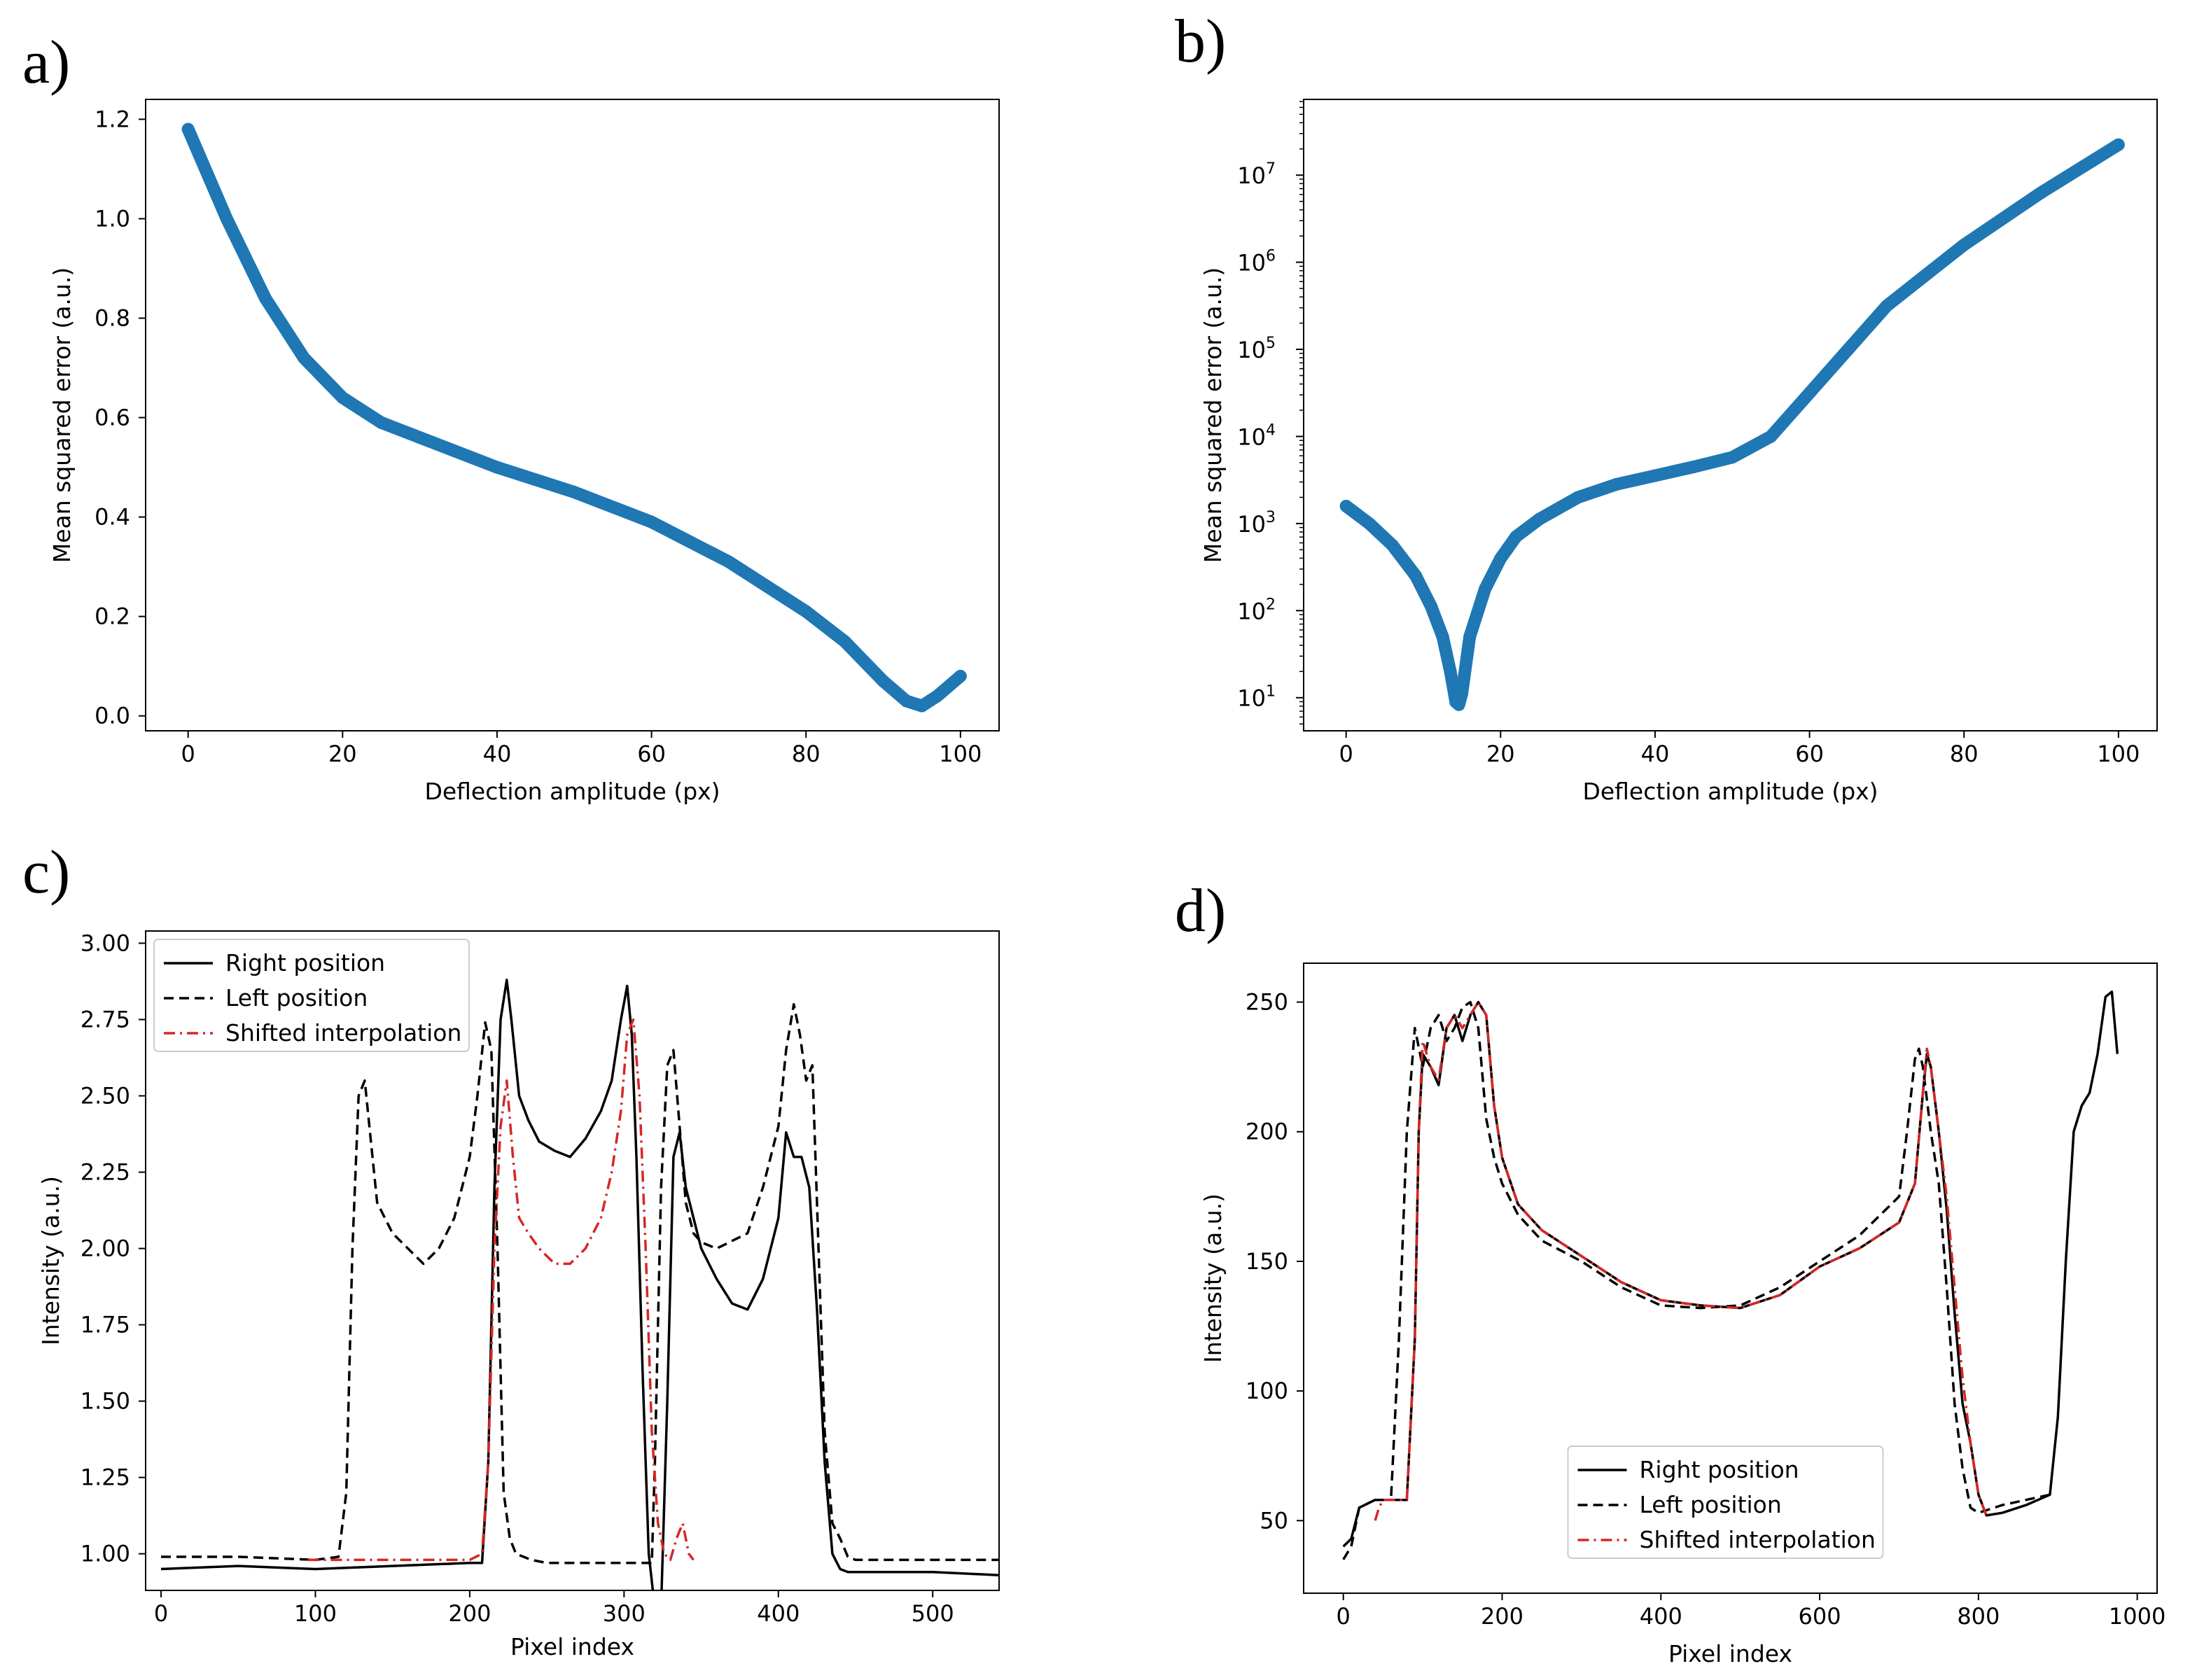 The image size is (2190, 1680). What do you see at coordinates (296, 997) in the screenshot?
I see `legend-label: Left position` at bounding box center [296, 997].